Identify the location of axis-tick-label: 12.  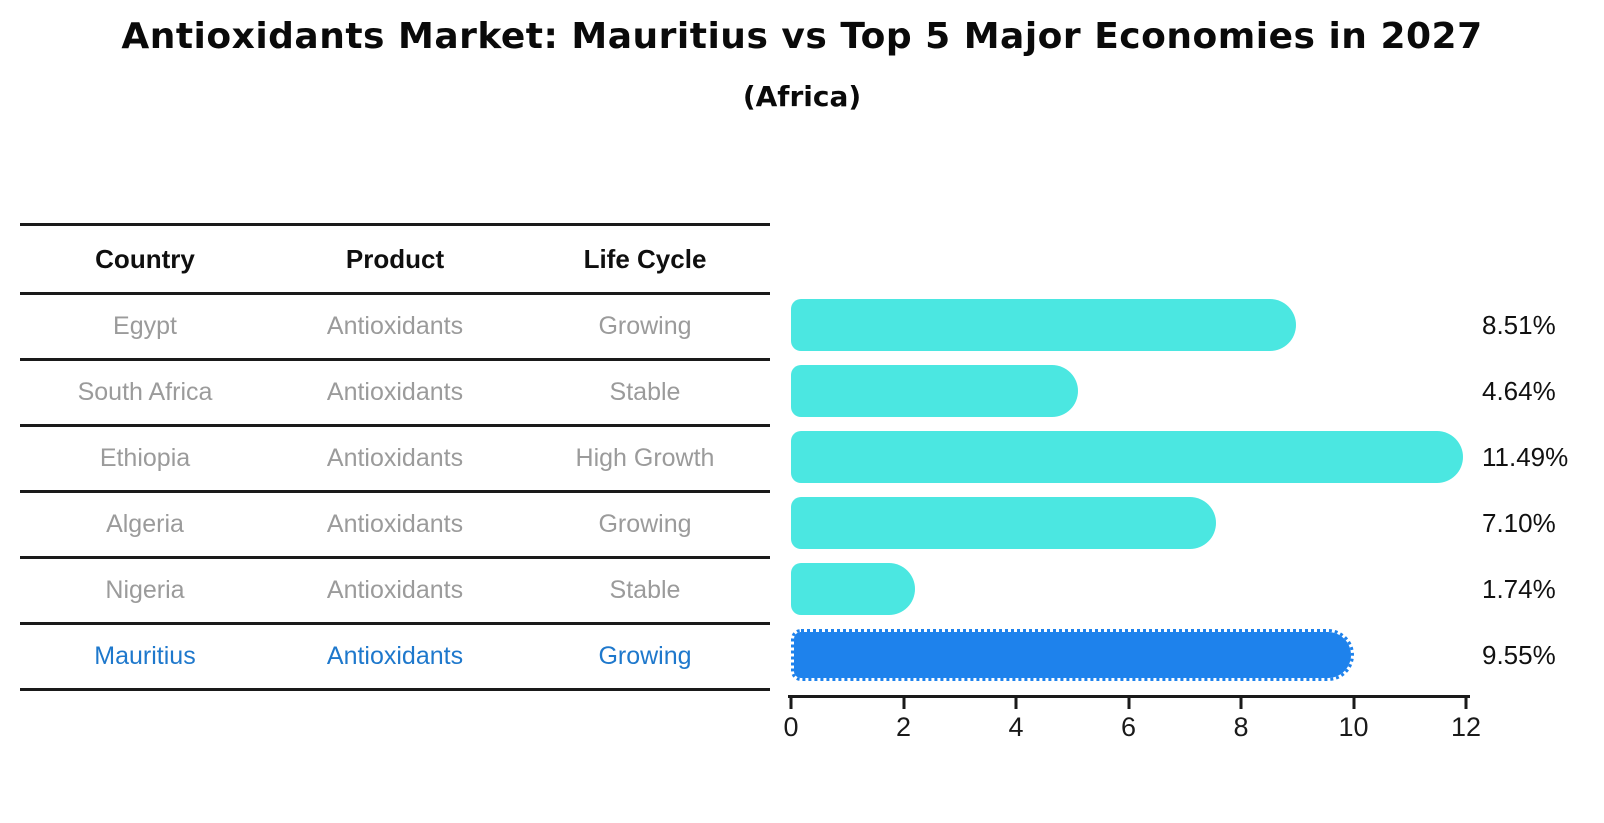
(1466, 727).